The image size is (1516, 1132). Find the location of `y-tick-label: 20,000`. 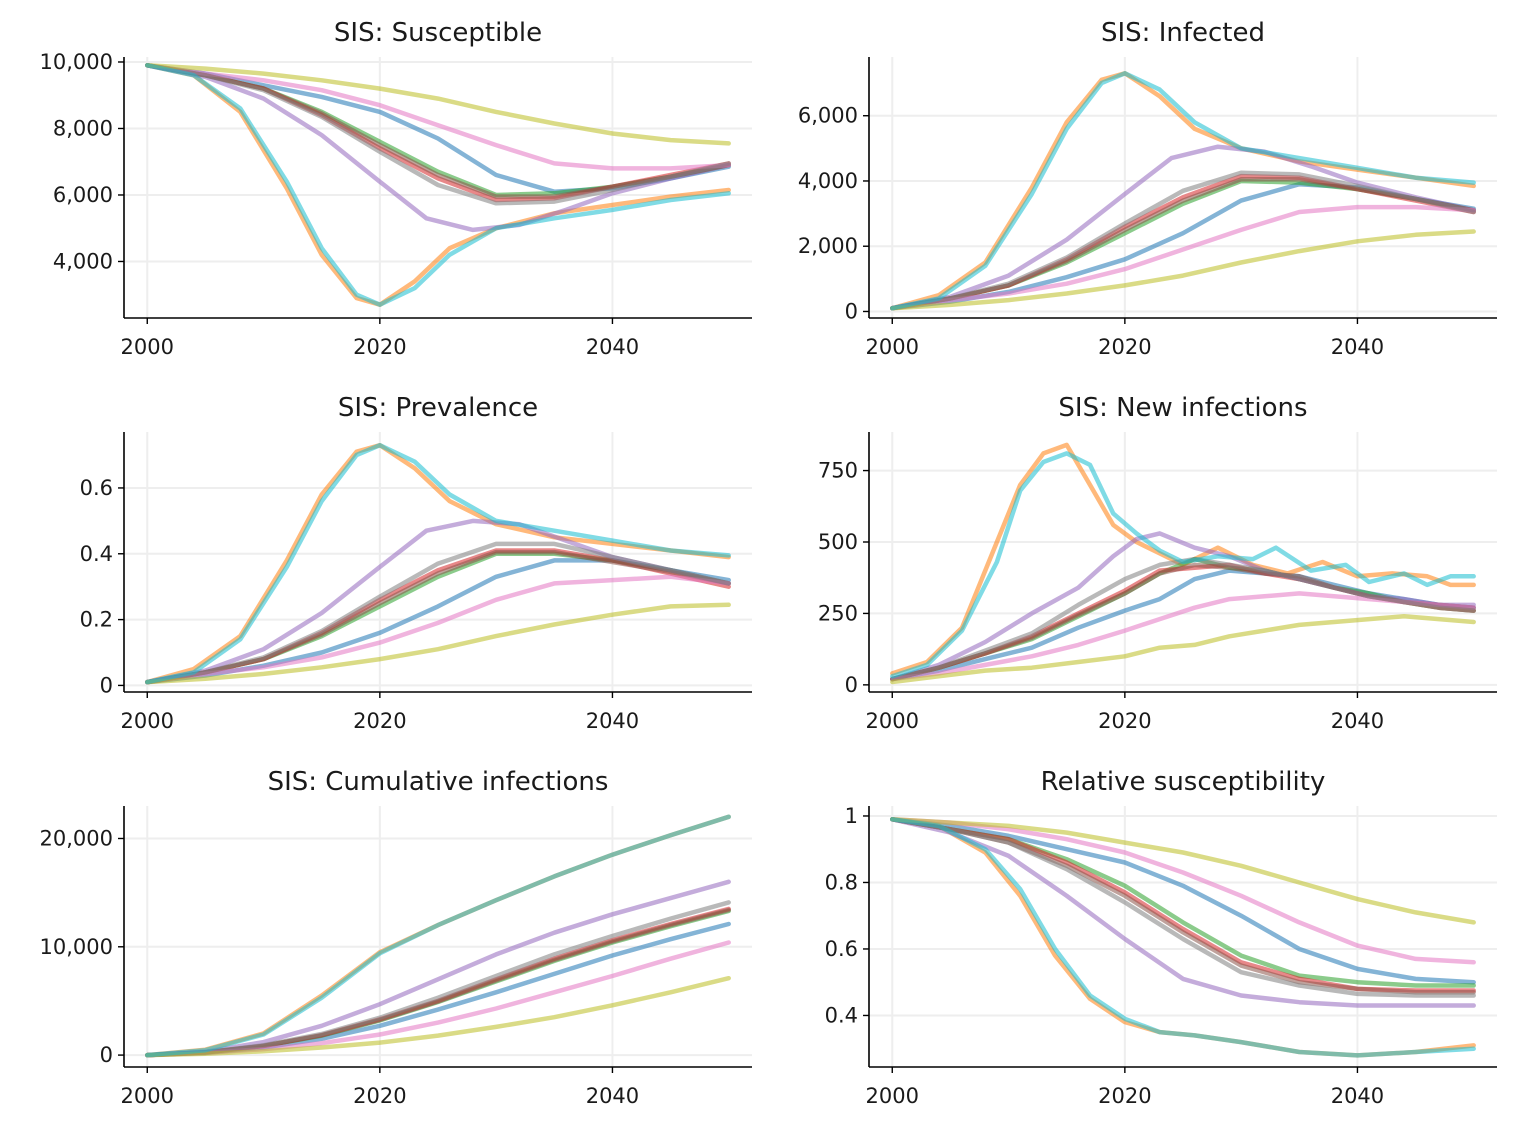

y-tick-label: 20,000 is located at coordinates (76, 838).